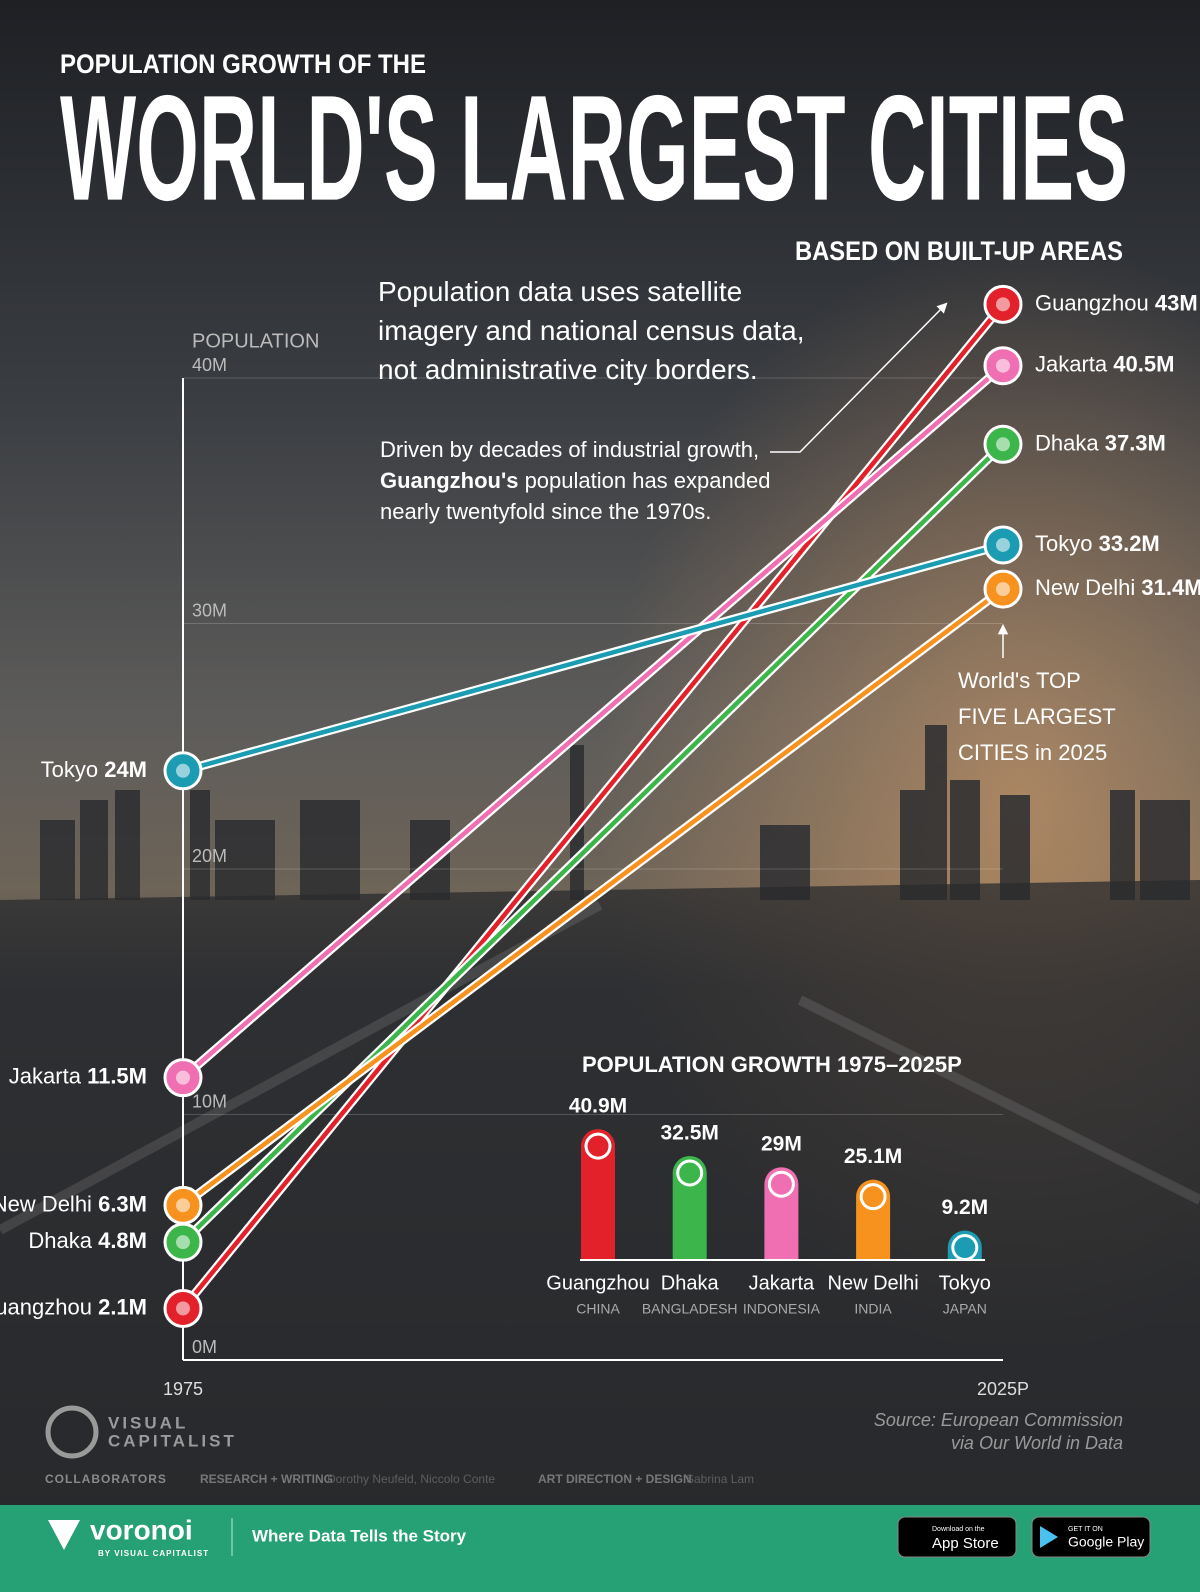  What do you see at coordinates (1032, 752) in the screenshot?
I see `annotation-text: CITIES in 2025` at bounding box center [1032, 752].